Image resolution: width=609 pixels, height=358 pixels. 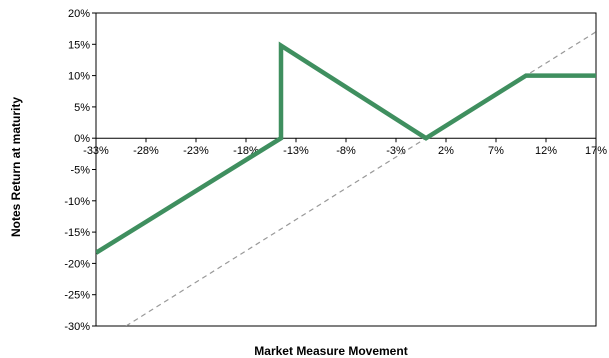 I want to click on x-tick-label: 2%, so click(x=446, y=151).